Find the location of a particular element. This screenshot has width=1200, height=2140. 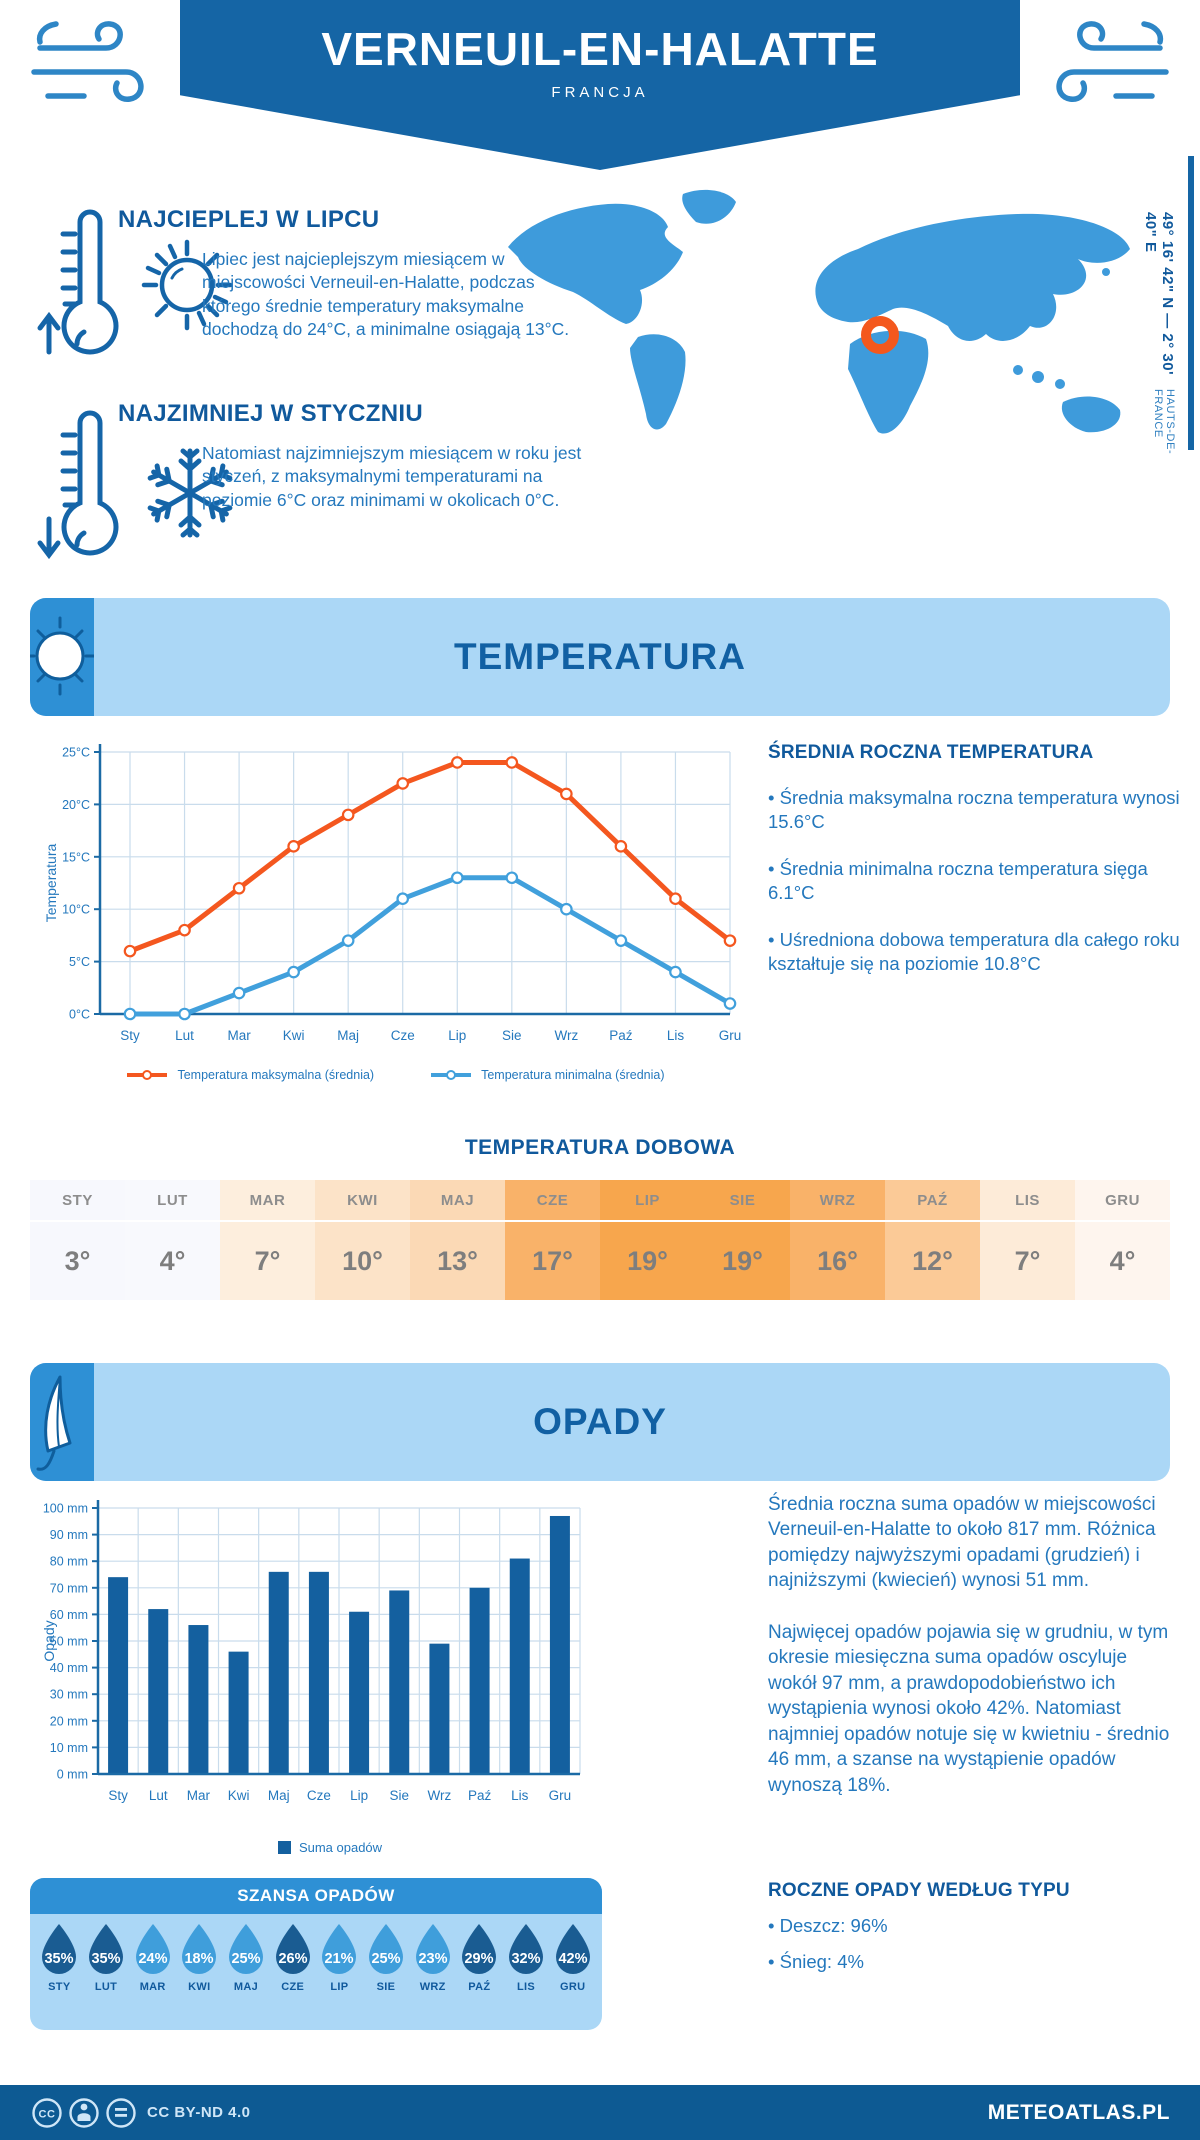

svg-text: Paź is located at coordinates (621, 1035).